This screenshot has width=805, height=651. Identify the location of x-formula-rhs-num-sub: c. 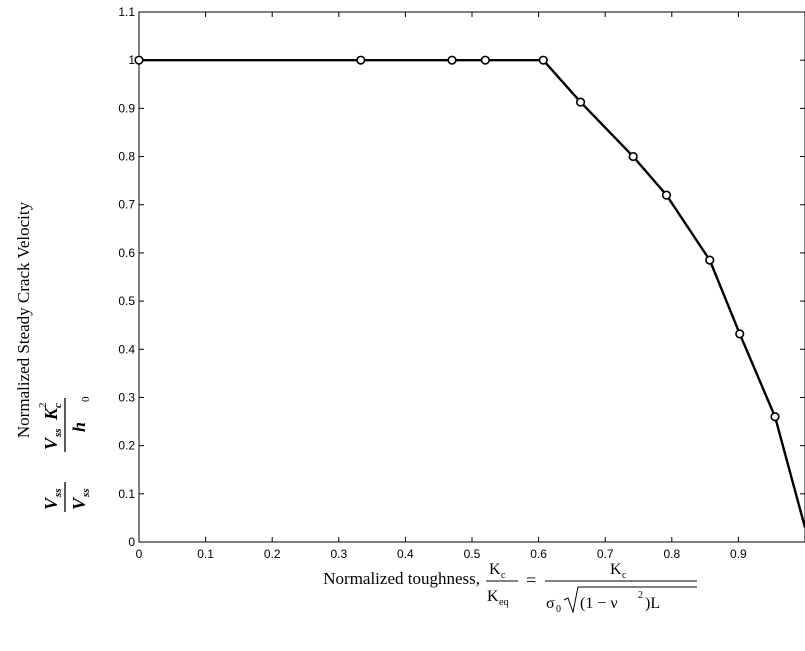
(624, 575).